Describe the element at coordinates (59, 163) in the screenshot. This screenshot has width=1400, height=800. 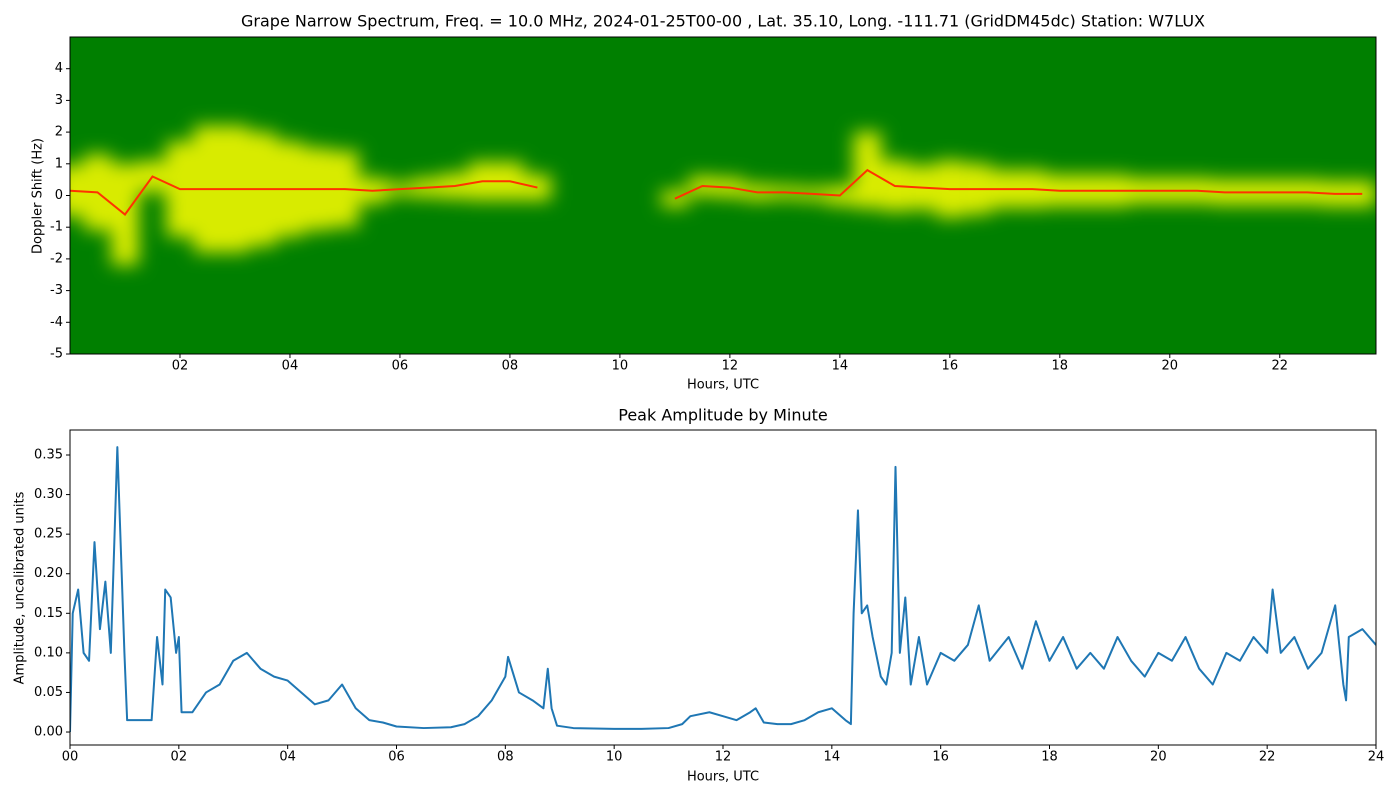
I see `y-tick-label: 1` at that location.